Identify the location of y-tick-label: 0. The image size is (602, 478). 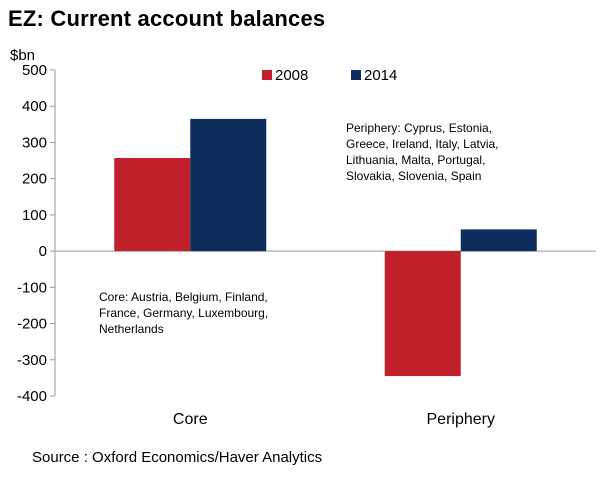
(43, 251).